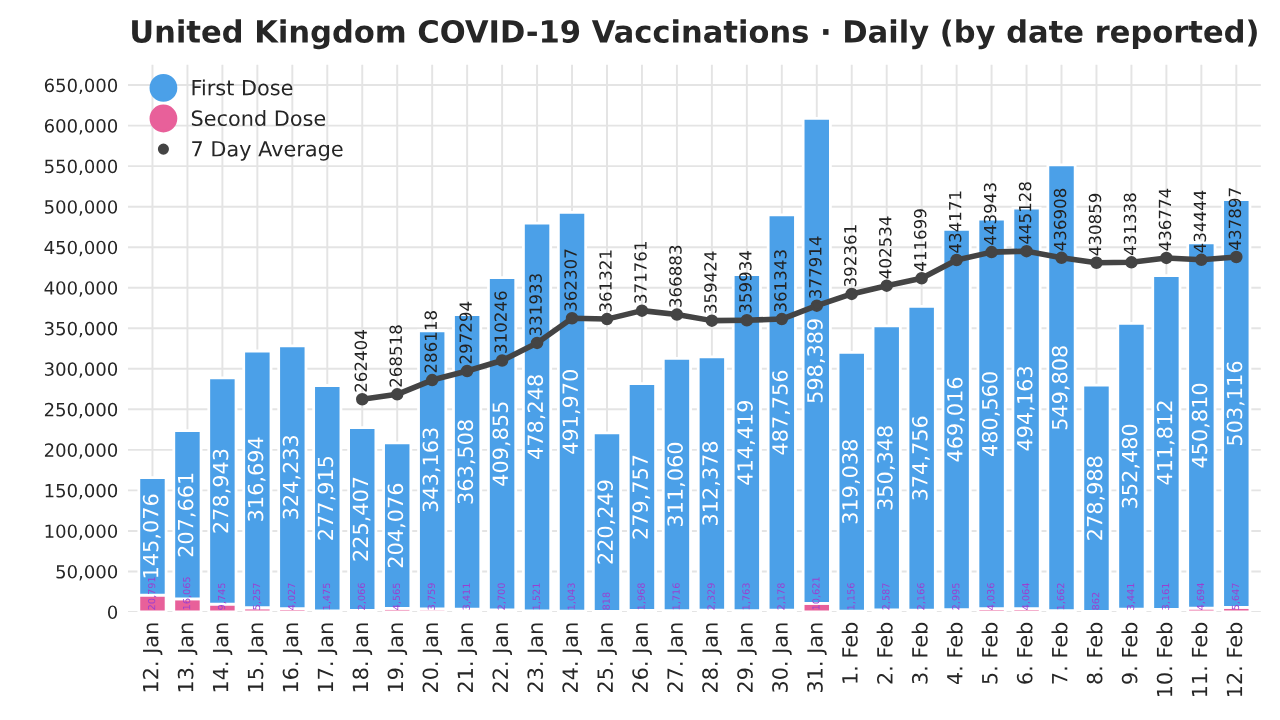 The height and width of the screenshot is (720, 1280). Describe the element at coordinates (81, 329) in the screenshot. I see `y-tick-label: 350,000` at that location.